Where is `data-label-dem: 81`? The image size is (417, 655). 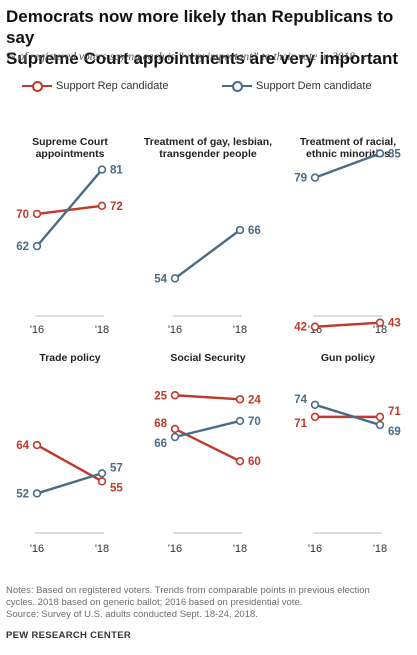 data-label-dem: 81 is located at coordinates (116, 171).